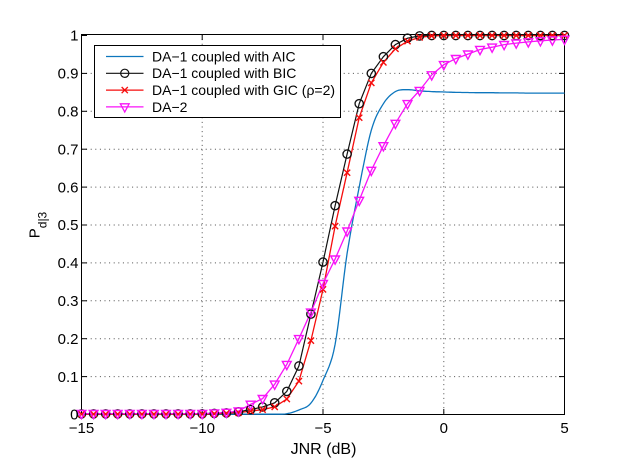 The height and width of the screenshot is (468, 622). I want to click on svg-text: 5, so click(564, 428).